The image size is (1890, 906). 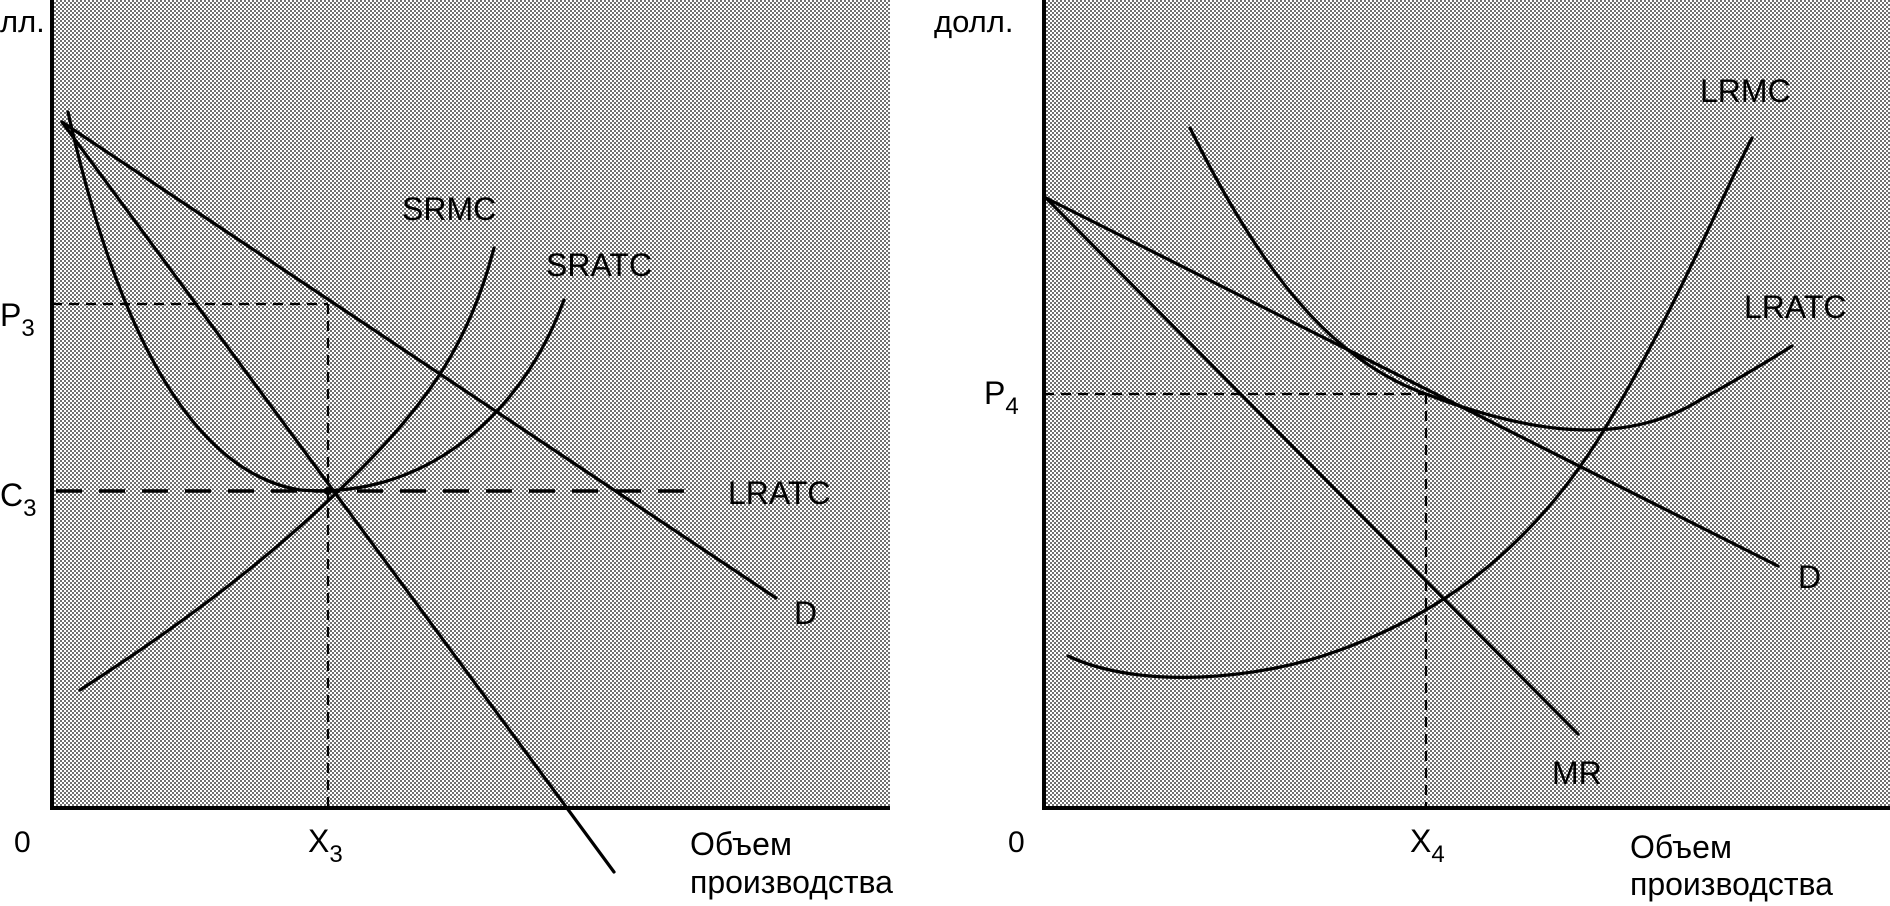 I want to click on left-demand-label: D, so click(x=805, y=613).